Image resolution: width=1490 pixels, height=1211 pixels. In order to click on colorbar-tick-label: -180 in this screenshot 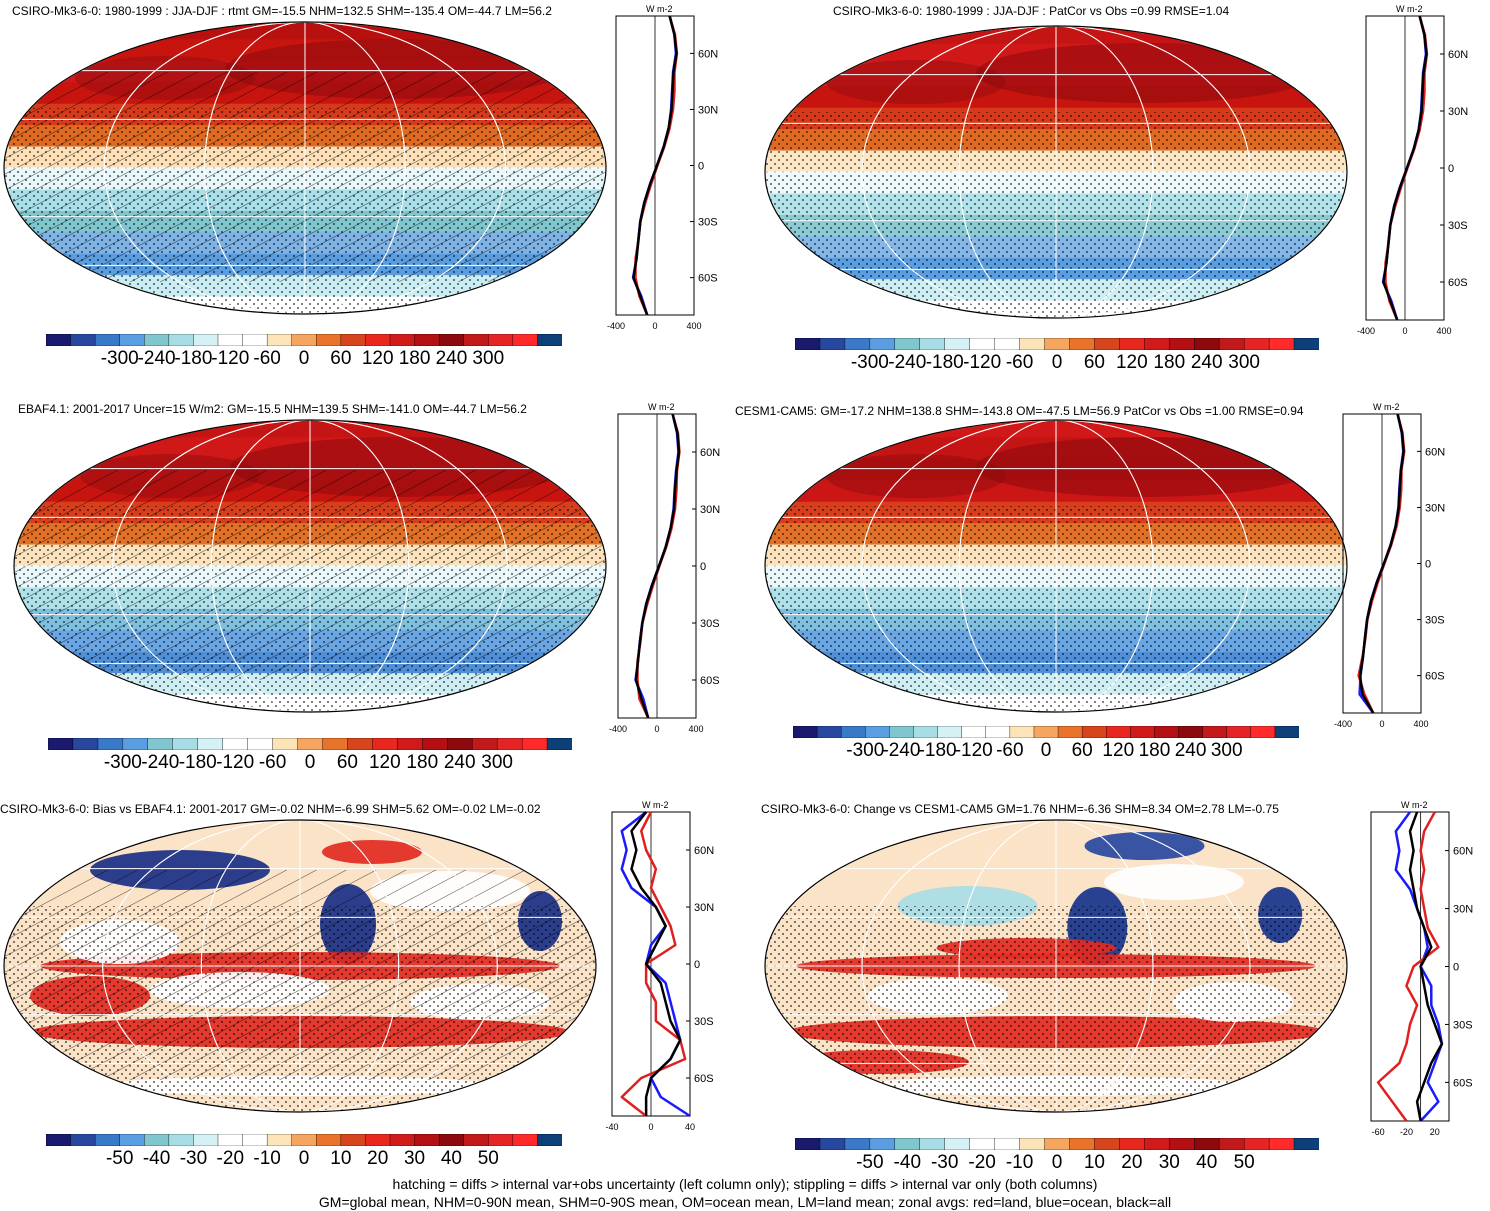, I will do `click(937, 750)`.